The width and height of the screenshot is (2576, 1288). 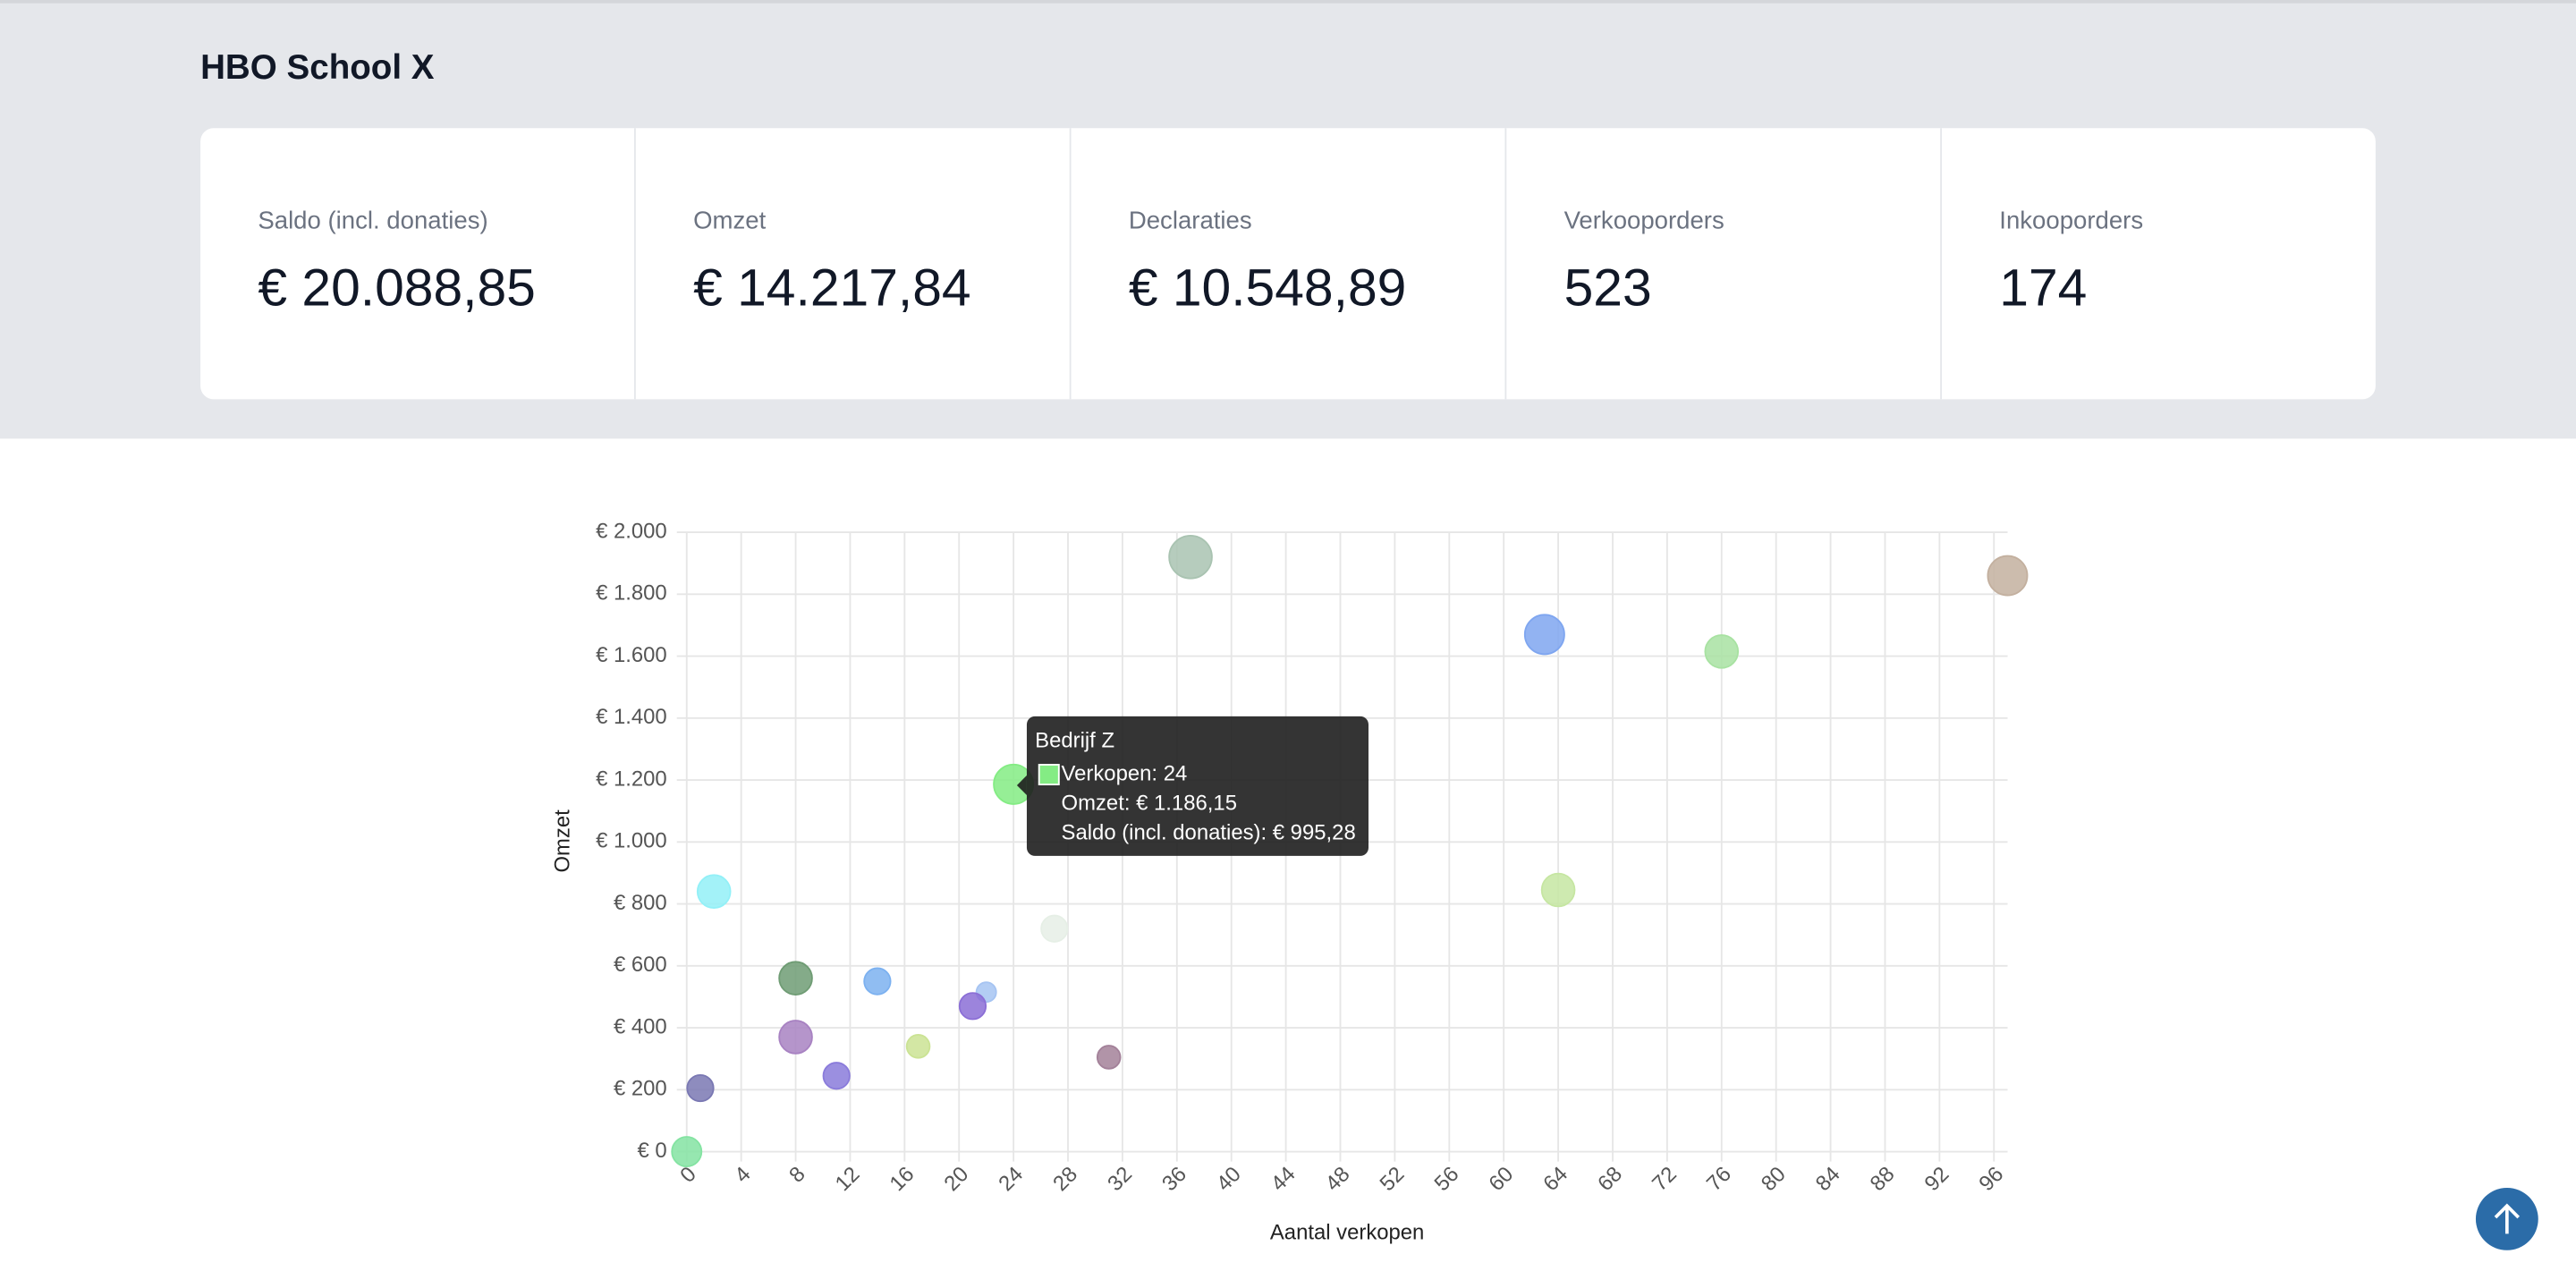 What do you see at coordinates (1267, 288) in the screenshot?
I see `stat-value: € 10.548,89` at bounding box center [1267, 288].